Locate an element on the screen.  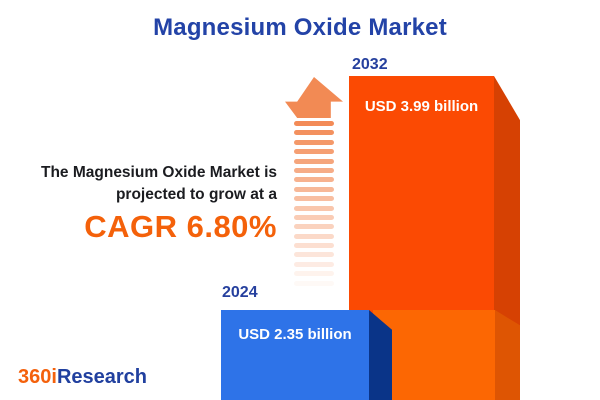
year-label-2024: 2024 is located at coordinates (240, 292).